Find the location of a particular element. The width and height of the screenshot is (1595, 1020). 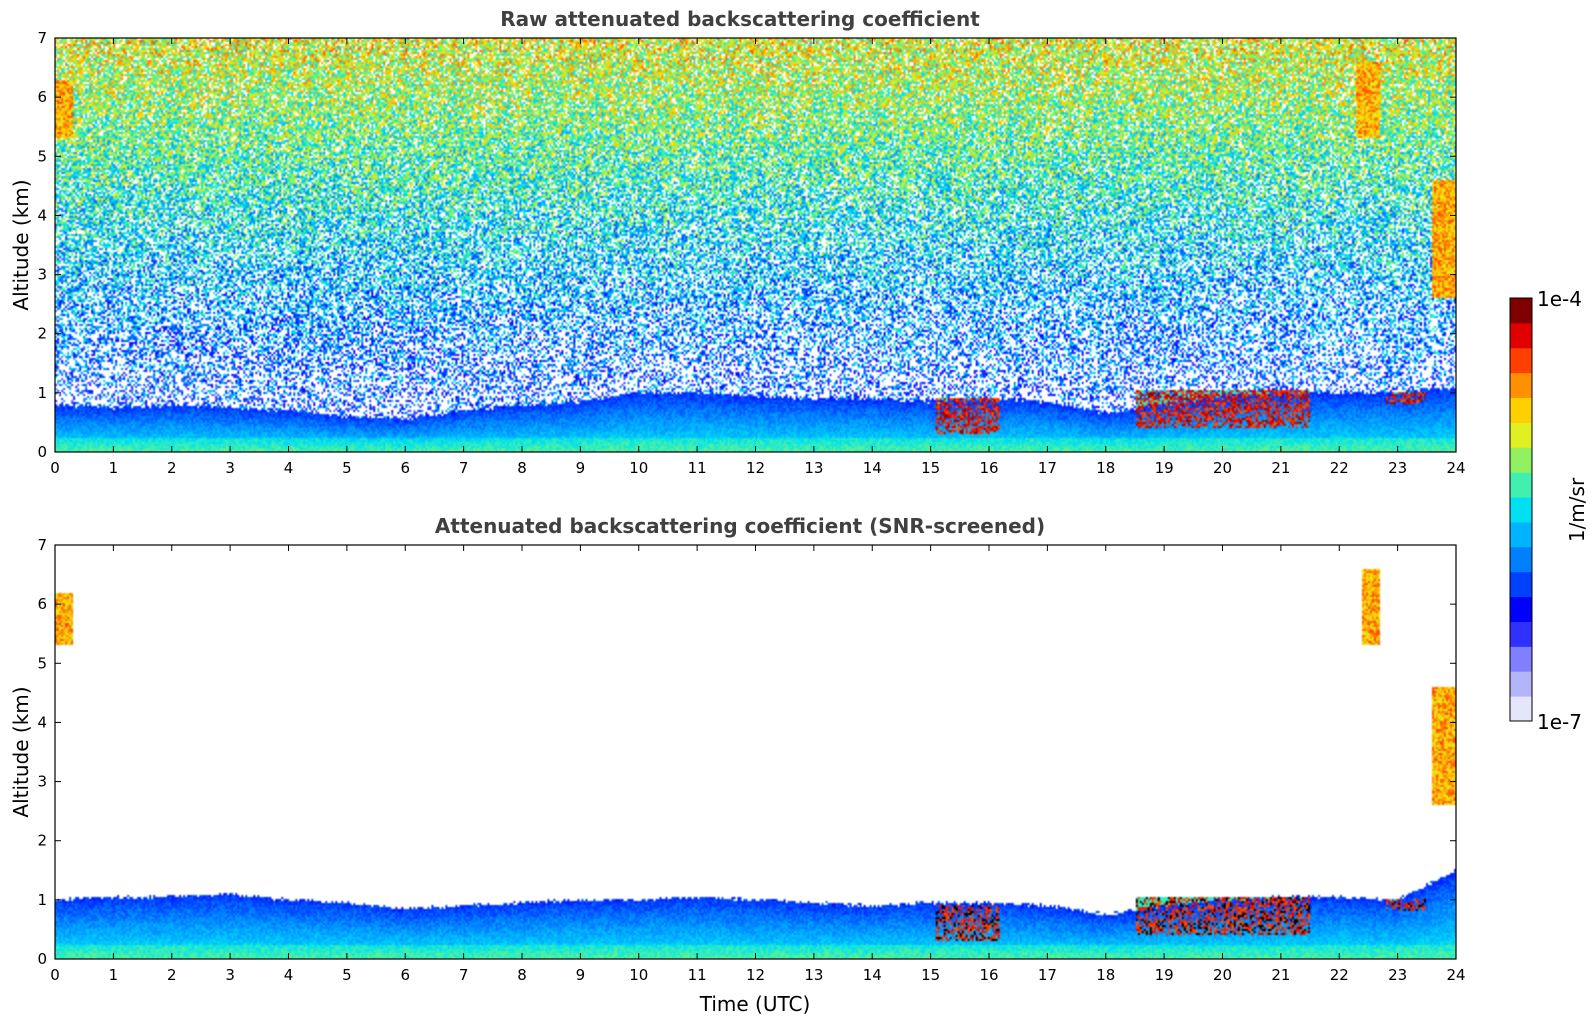

x-axis-label: Time (UTC) is located at coordinates (755, 1004).